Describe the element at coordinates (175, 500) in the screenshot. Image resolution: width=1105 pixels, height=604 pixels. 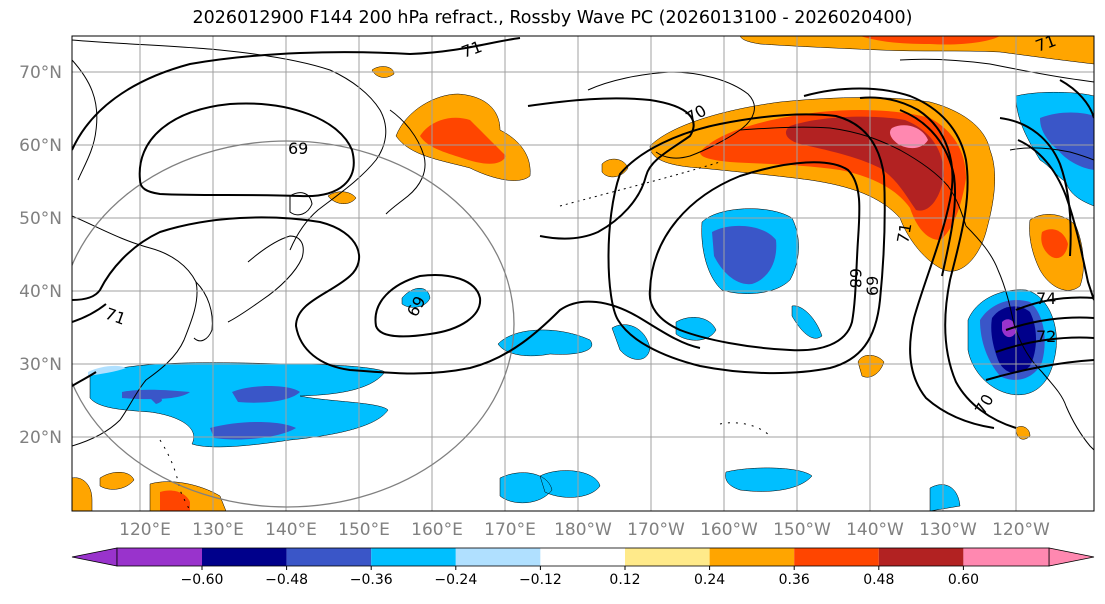
I see `shade-pos-southwest-red` at that location.